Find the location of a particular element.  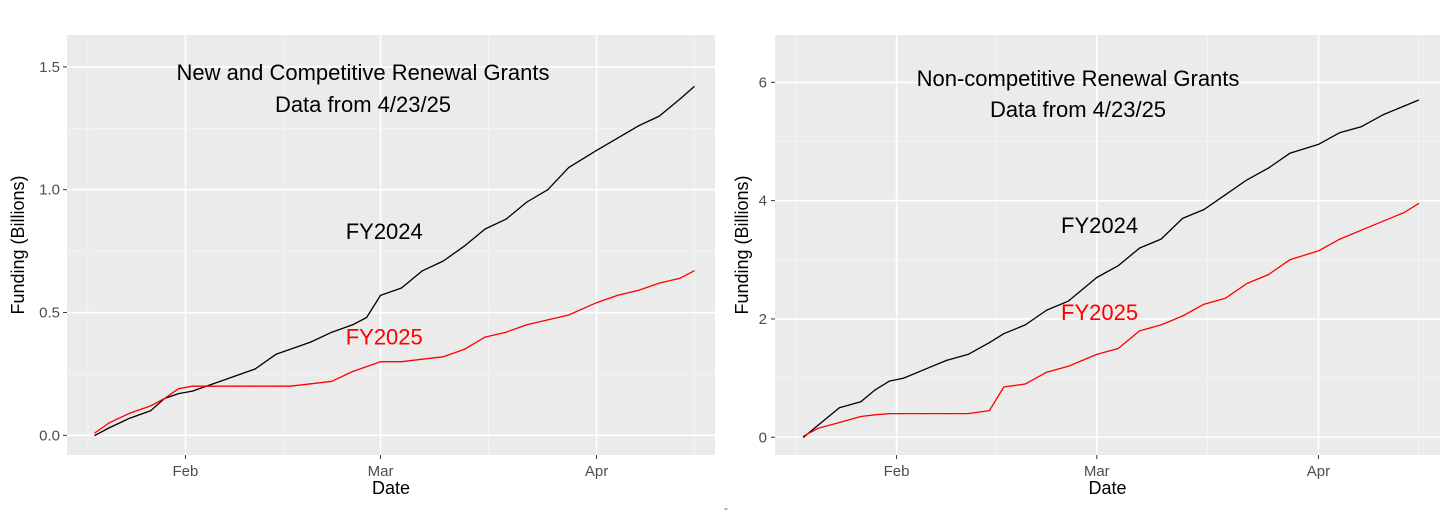

y-tick-label: 0.0 is located at coordinates (49, 435).